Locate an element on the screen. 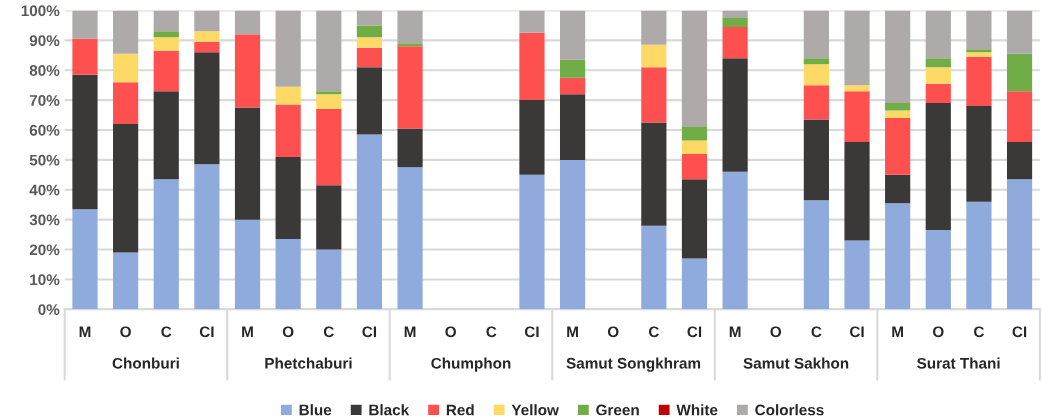 The height and width of the screenshot is (418, 1043). y-tick-label: 80% is located at coordinates (44, 70).